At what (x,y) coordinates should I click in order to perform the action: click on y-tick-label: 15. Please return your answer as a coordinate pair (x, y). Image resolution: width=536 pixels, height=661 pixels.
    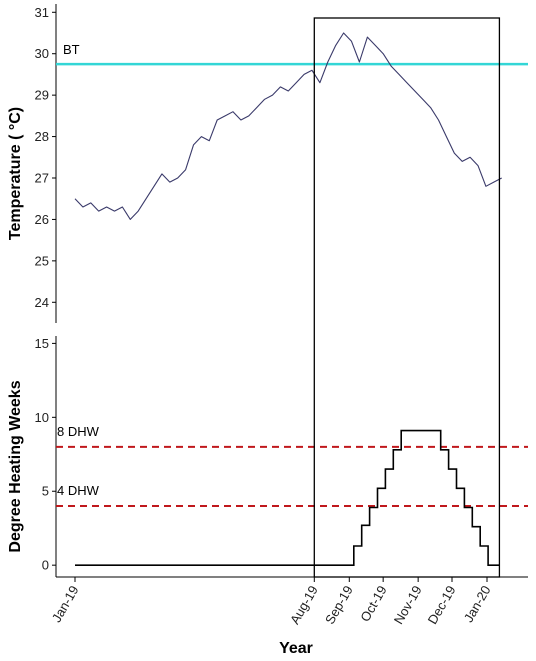
    Looking at the image, I should click on (42, 343).